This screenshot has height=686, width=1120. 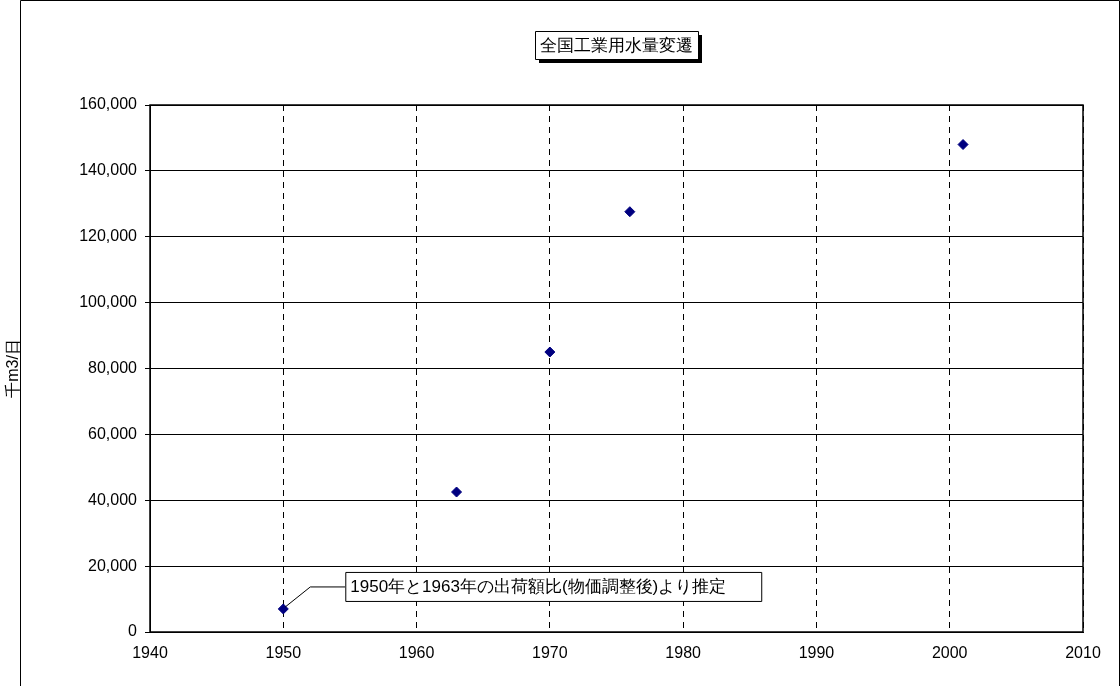 I want to click on y-tick-label: 0, so click(x=133, y=631).